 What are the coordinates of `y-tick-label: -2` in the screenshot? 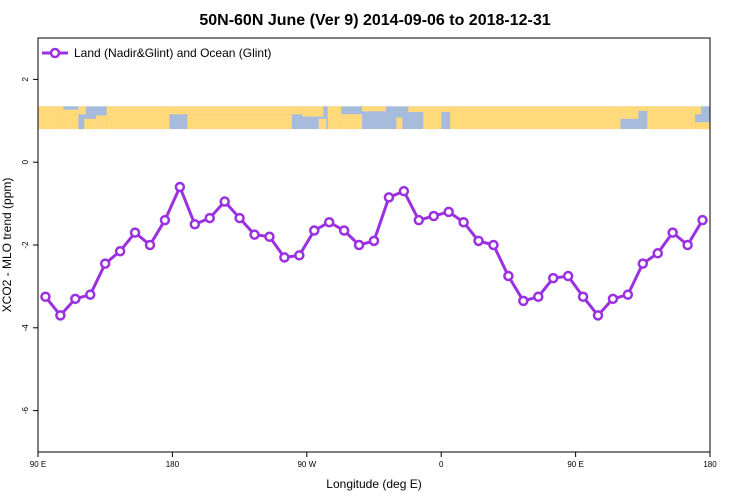 It's located at (25, 245).